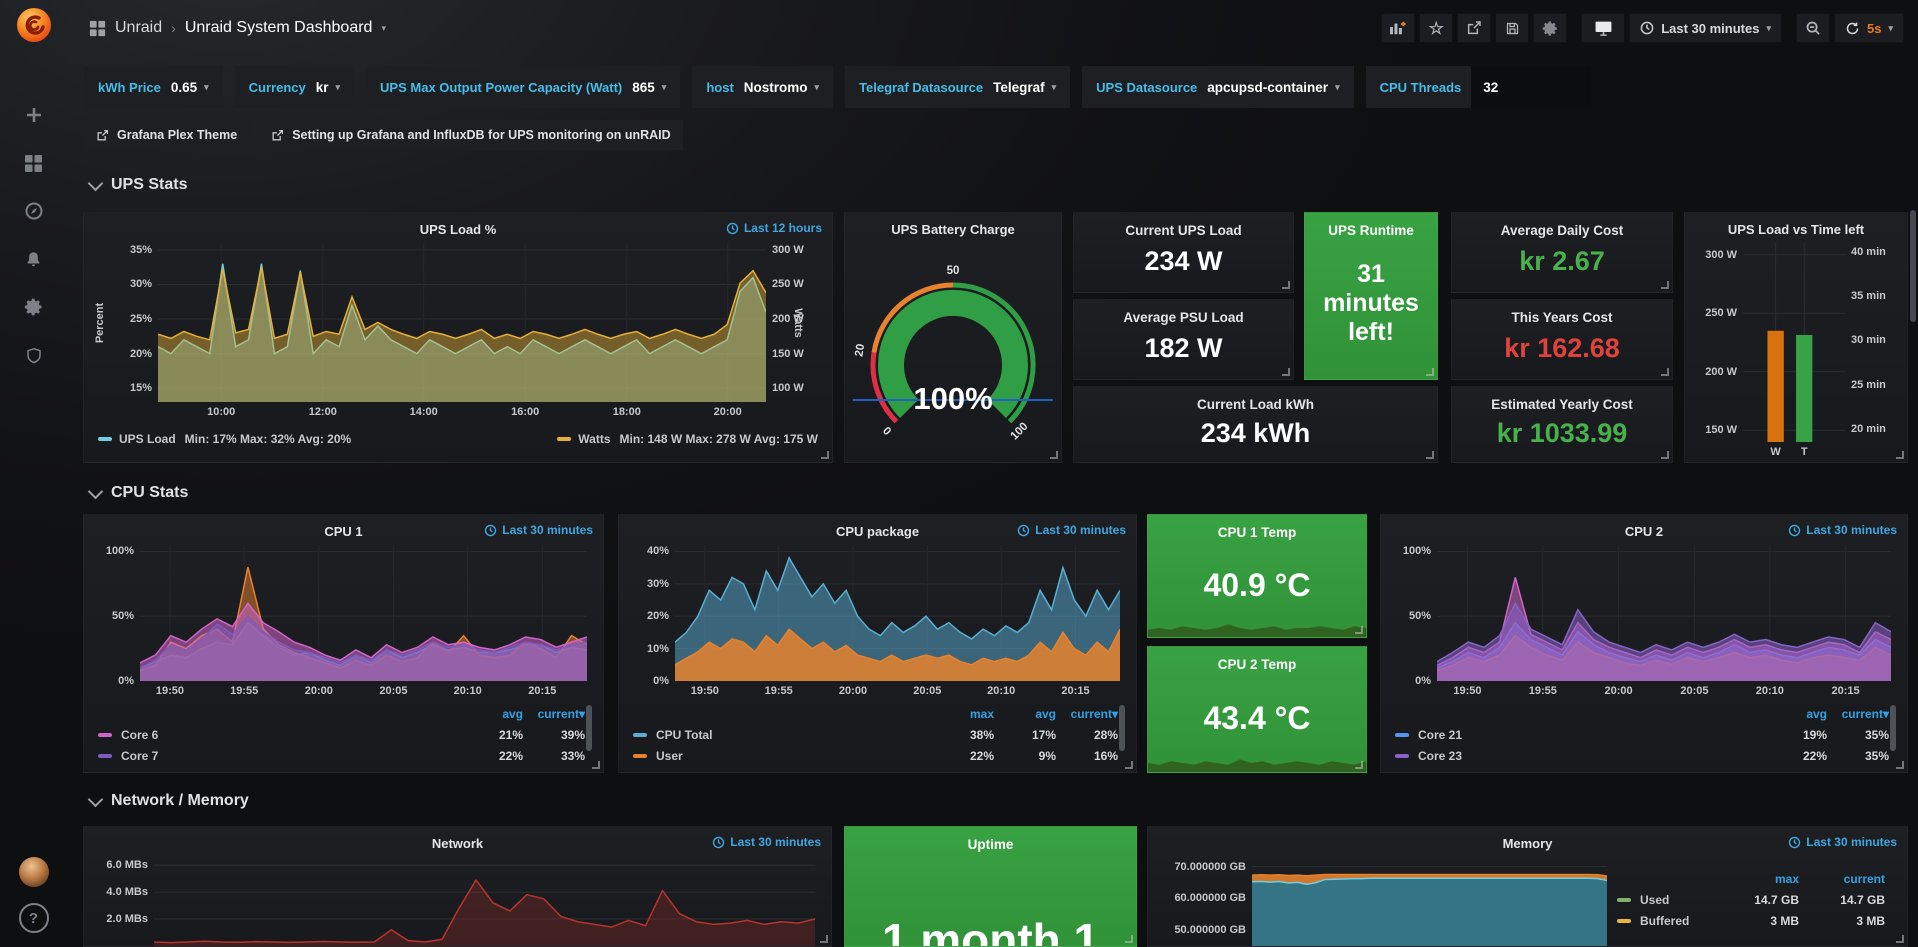  I want to click on legend-series-name: Core 21, so click(1580, 735).